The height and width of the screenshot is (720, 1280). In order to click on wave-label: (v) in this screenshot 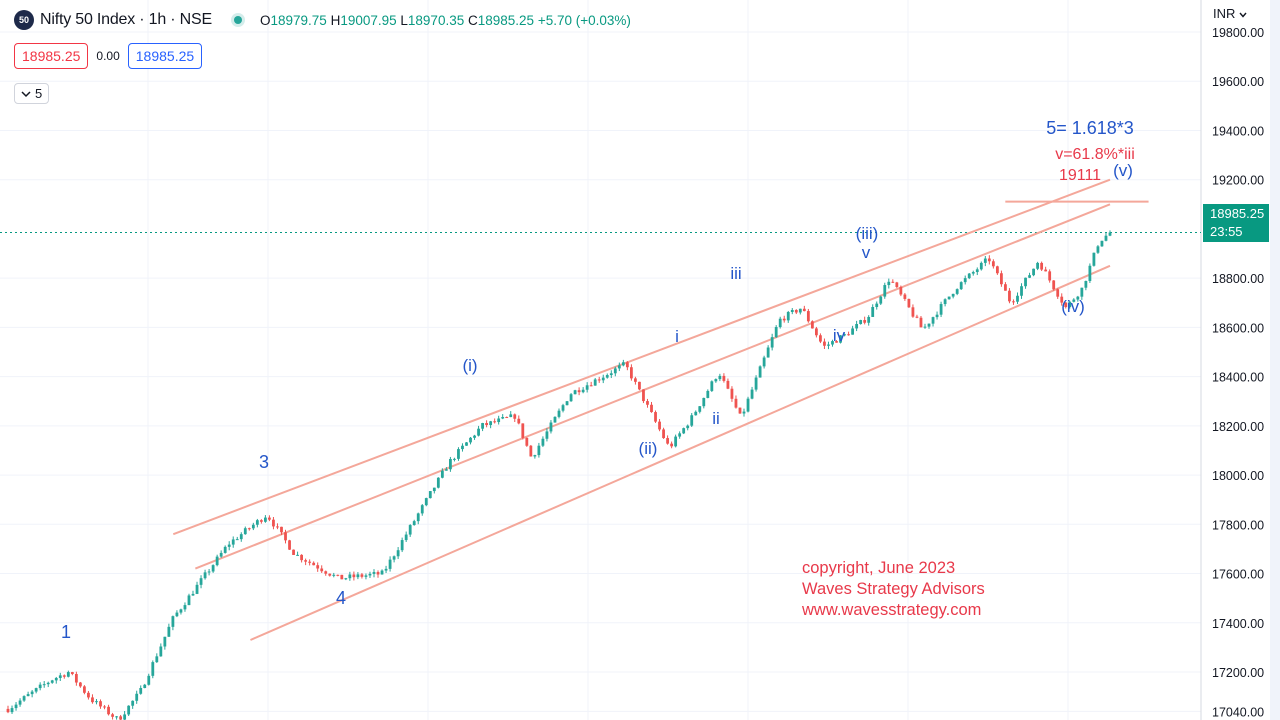, I will do `click(1123, 170)`.